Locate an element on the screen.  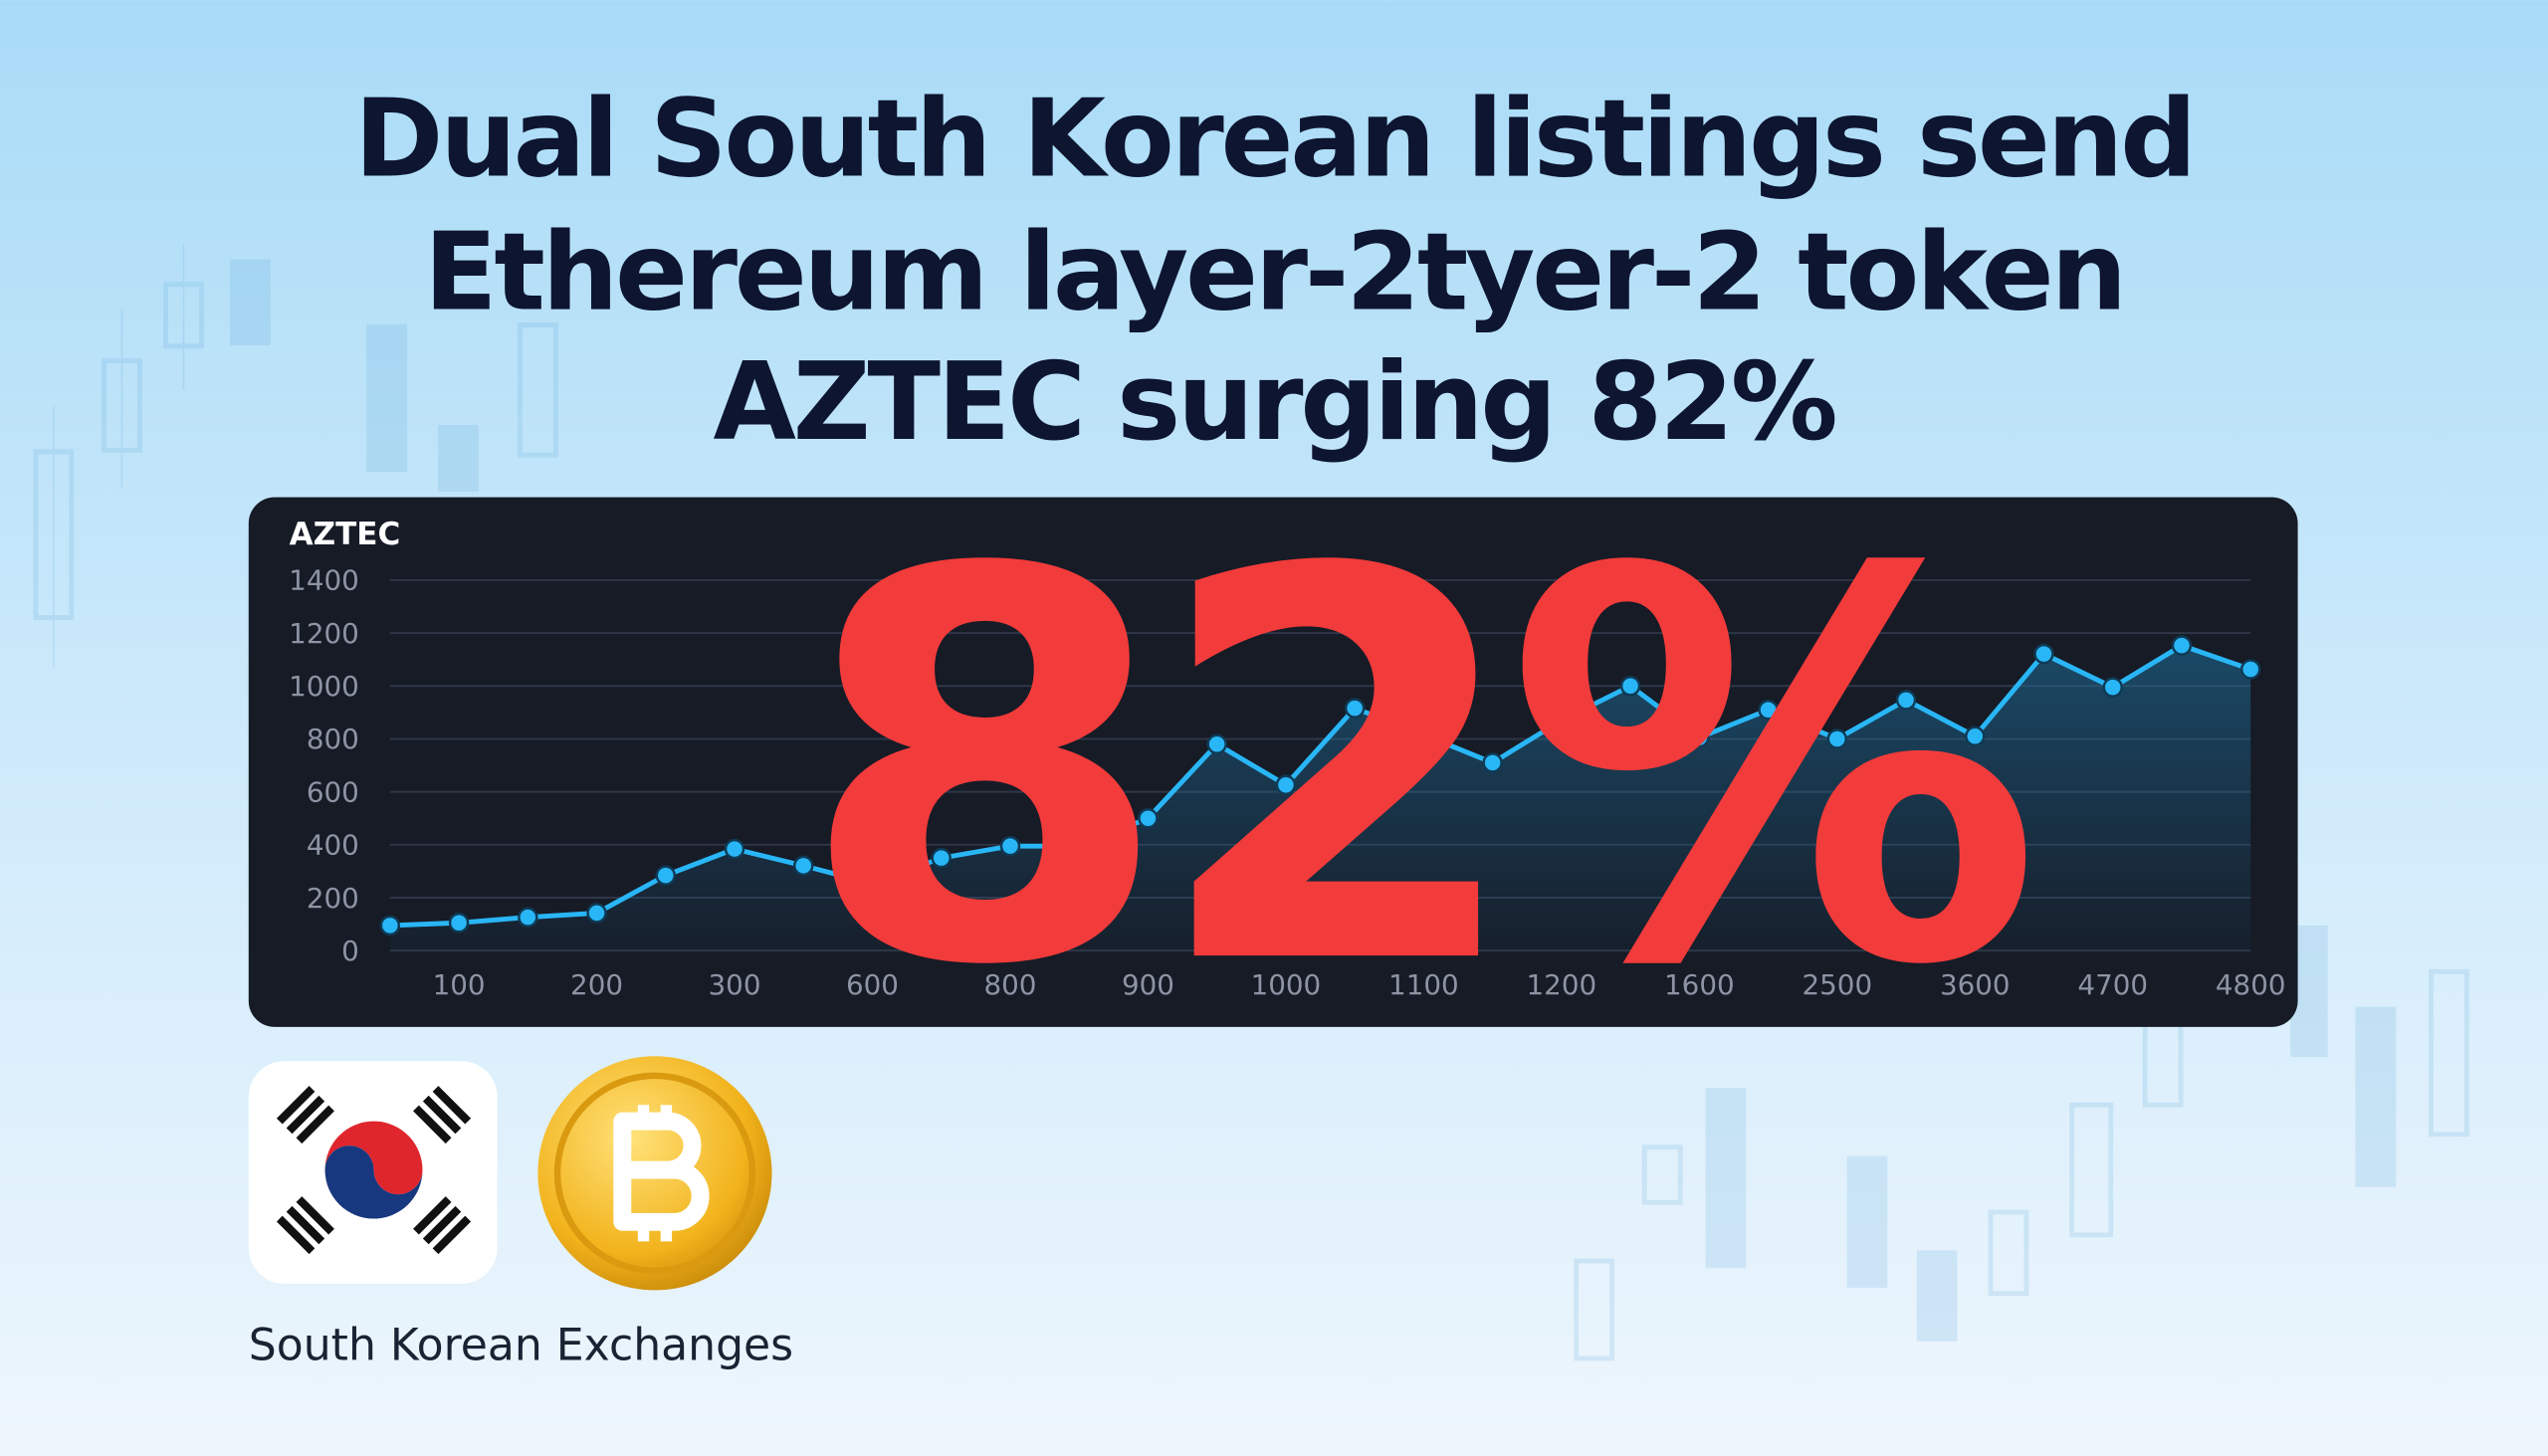
x-tick-label: 200 is located at coordinates (596, 984).